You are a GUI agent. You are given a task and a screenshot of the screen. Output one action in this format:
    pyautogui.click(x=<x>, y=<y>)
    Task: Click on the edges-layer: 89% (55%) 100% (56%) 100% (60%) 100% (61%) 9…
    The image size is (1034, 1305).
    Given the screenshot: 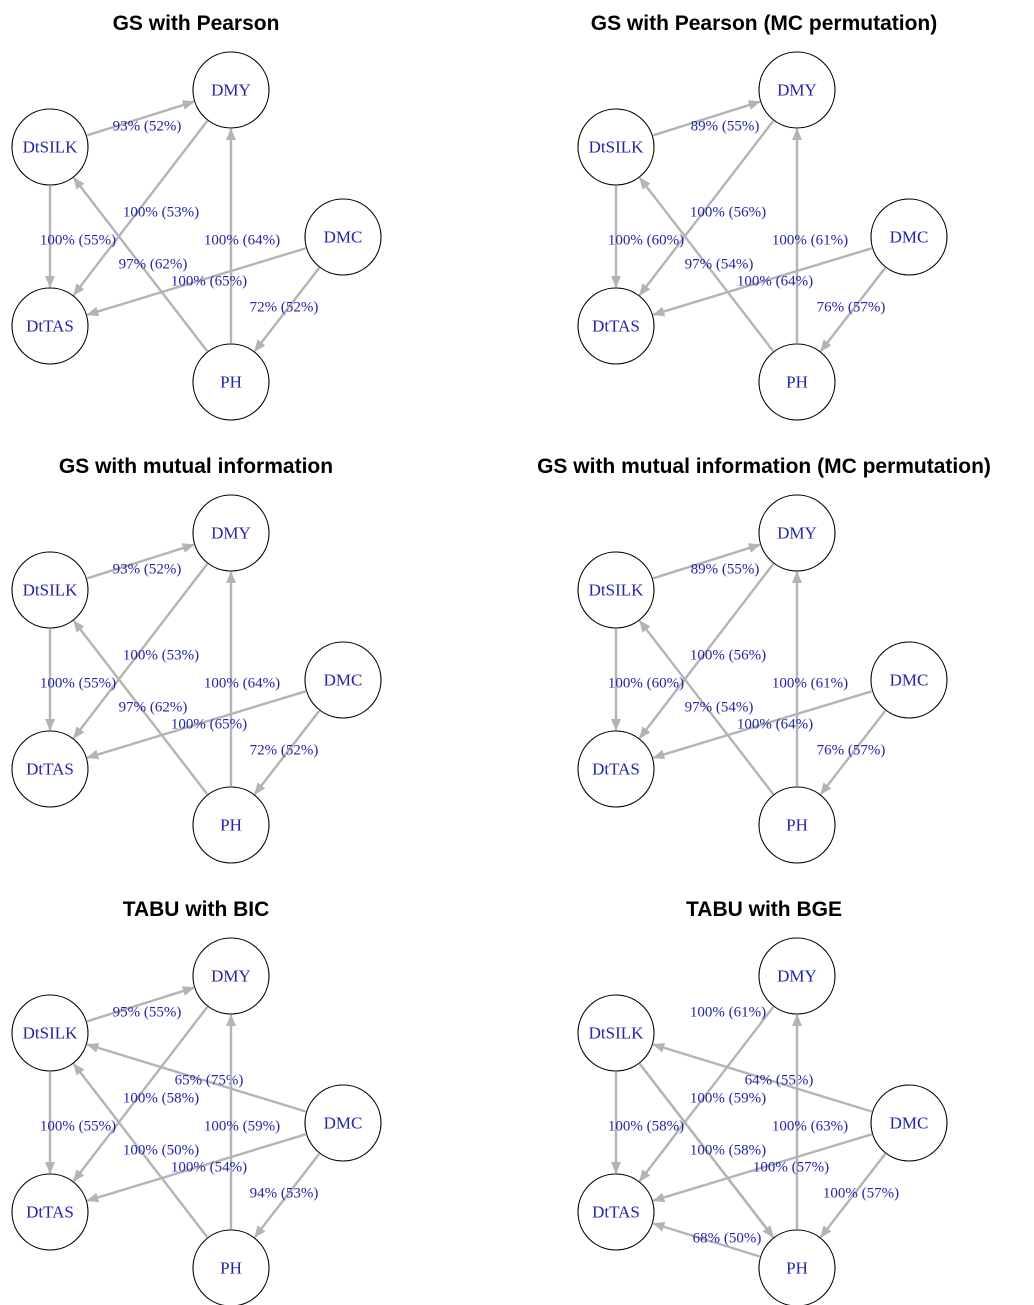 What is the action you would take?
    pyautogui.click(x=747, y=669)
    